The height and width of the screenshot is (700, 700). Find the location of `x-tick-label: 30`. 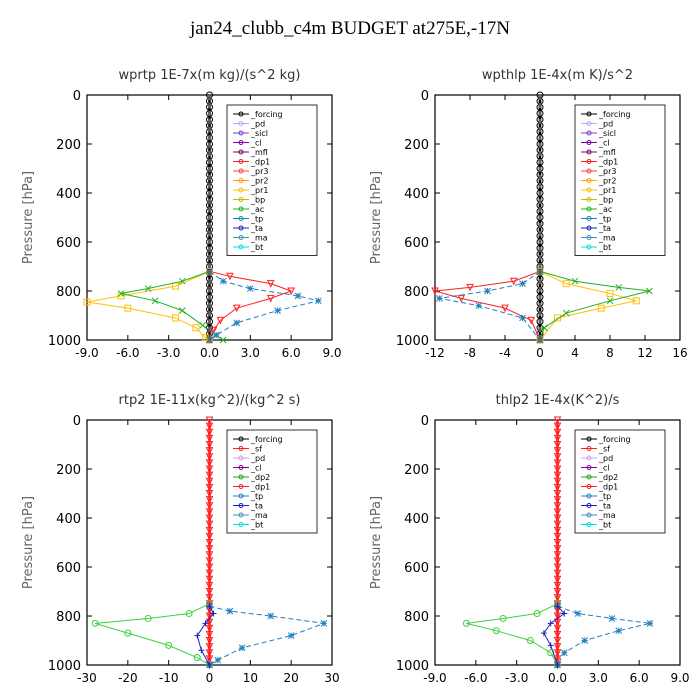

x-tick-label: 30 is located at coordinates (331, 678).